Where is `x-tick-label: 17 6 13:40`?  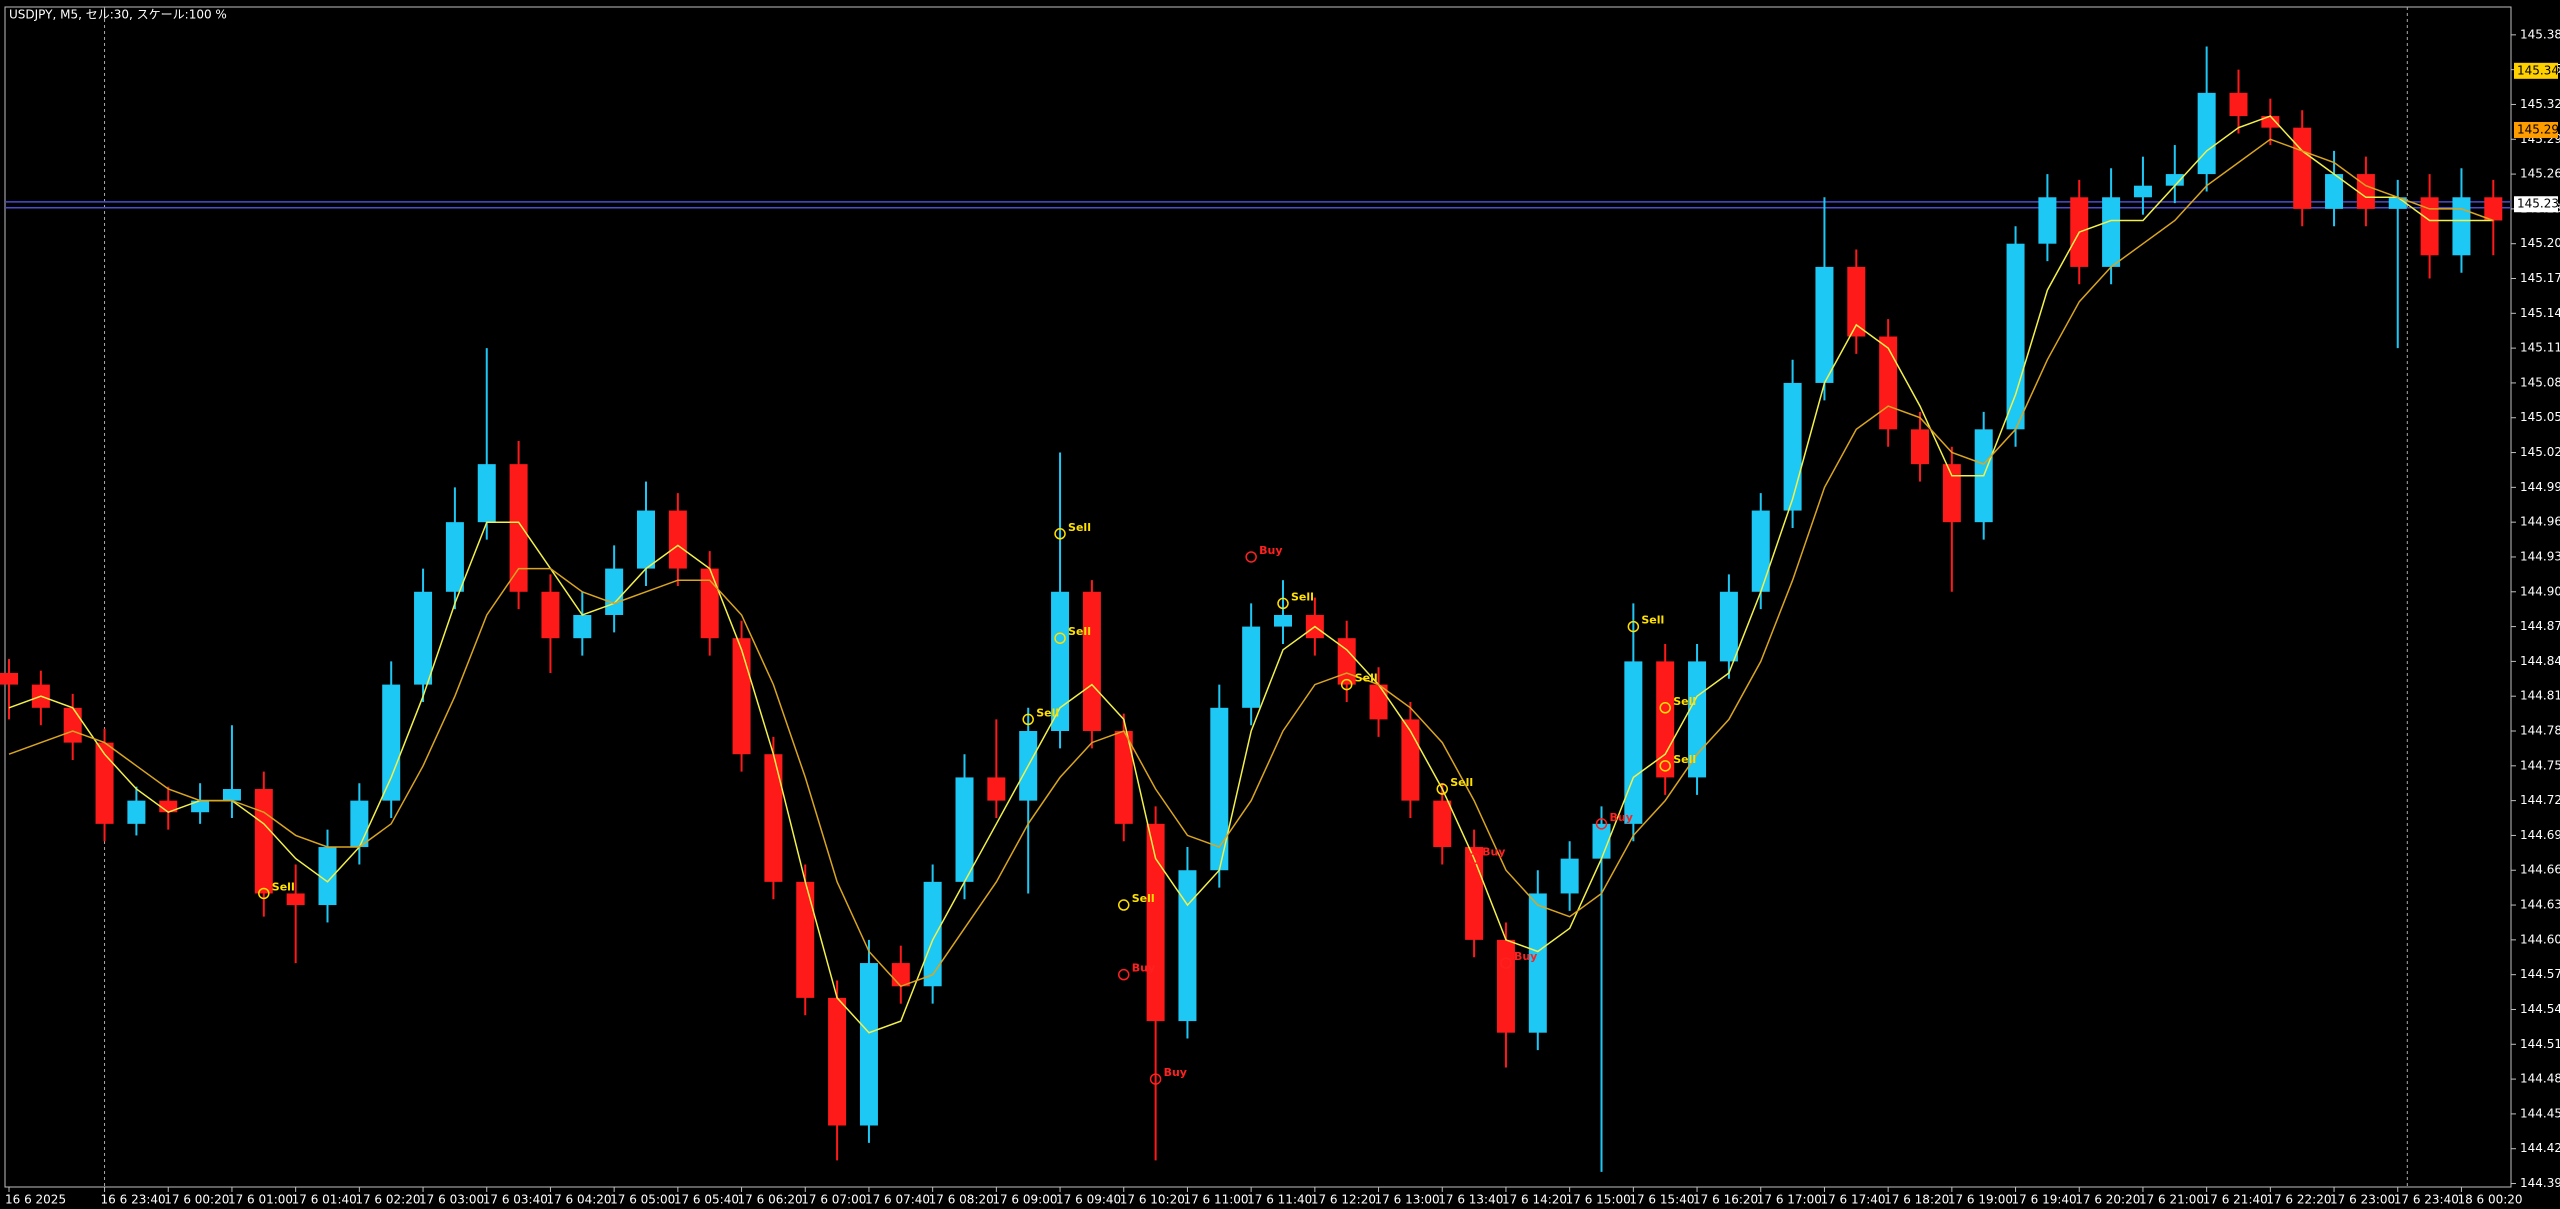
x-tick-label: 17 6 13:40 is located at coordinates (1470, 1200).